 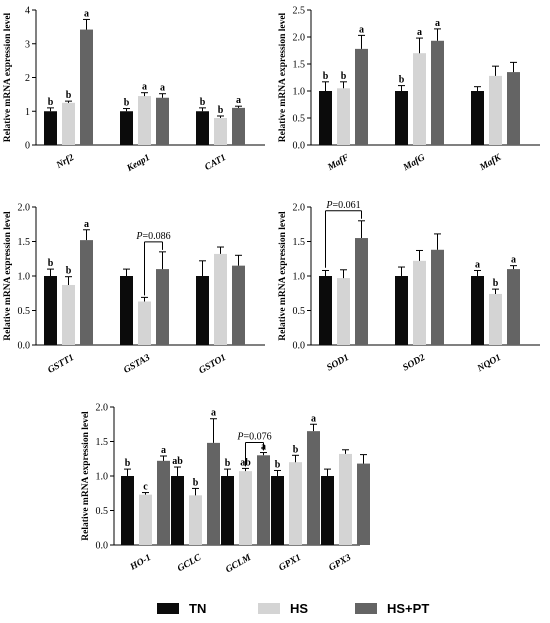 I want to click on x-tick-label: MafG, so click(x=414, y=163).